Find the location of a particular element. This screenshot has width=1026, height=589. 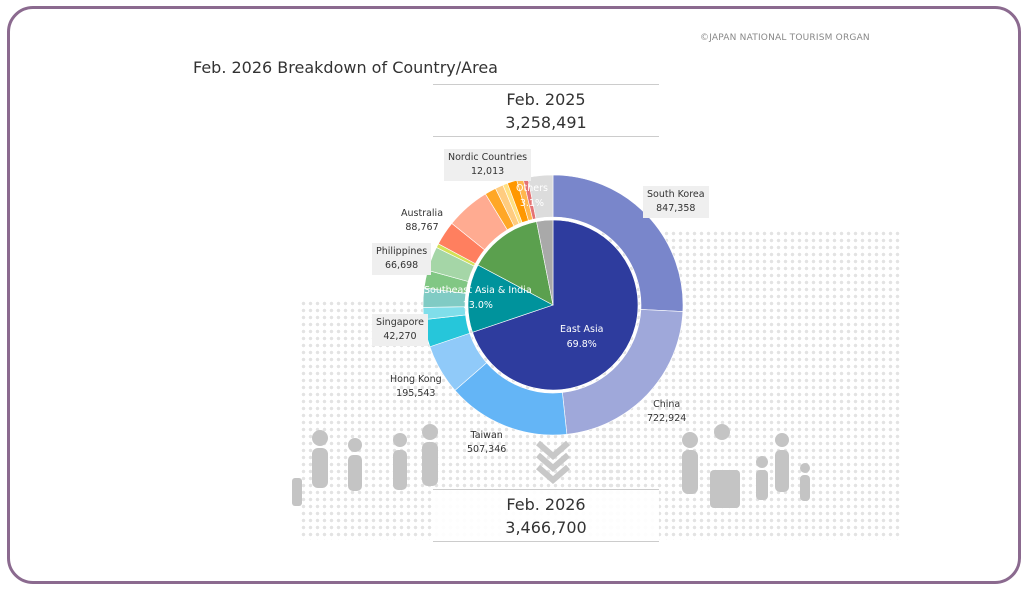

inner-slice-others is located at coordinates (545, 262).